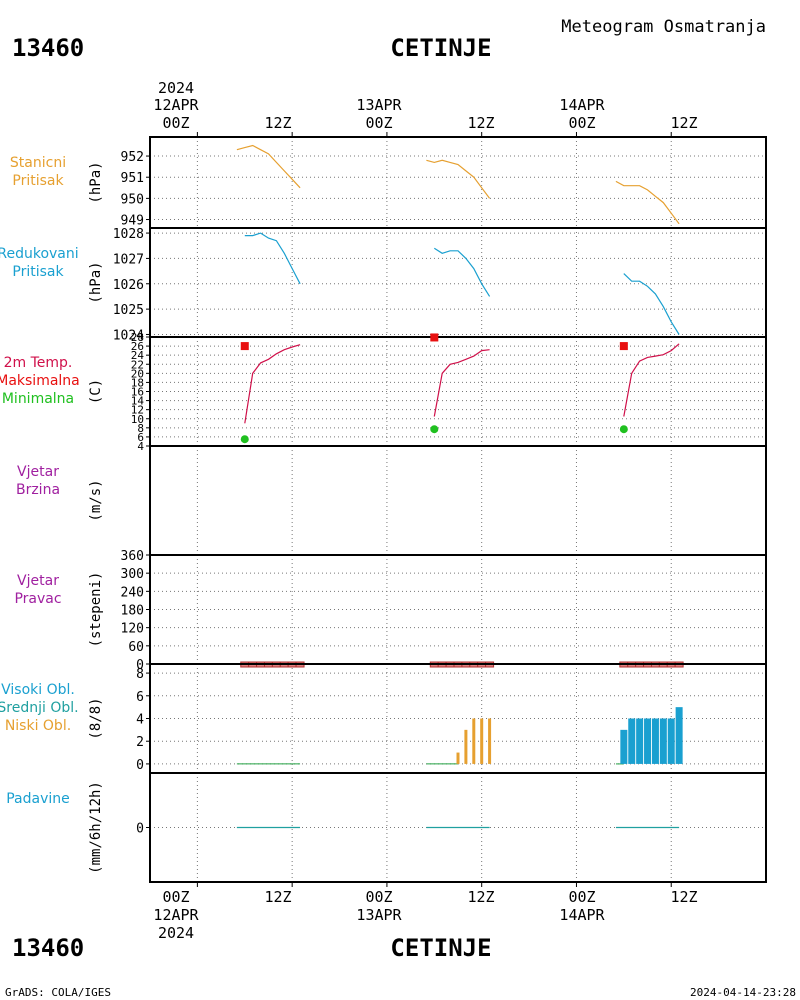 The image size is (800, 1000). I want to click on y-tick-label: 1025, so click(128, 310).